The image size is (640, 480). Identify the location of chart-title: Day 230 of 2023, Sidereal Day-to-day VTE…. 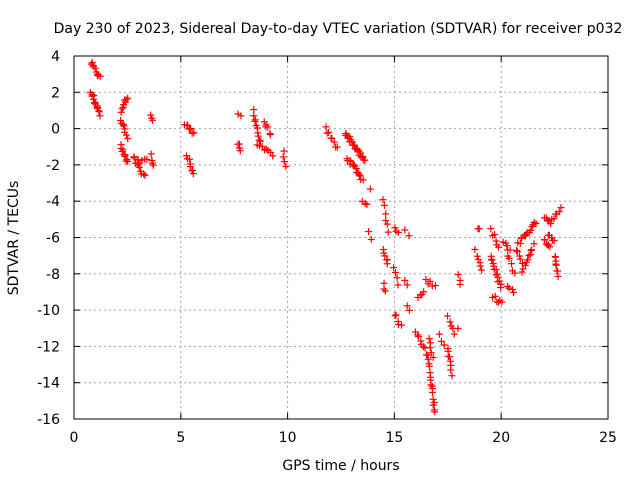
(338, 29).